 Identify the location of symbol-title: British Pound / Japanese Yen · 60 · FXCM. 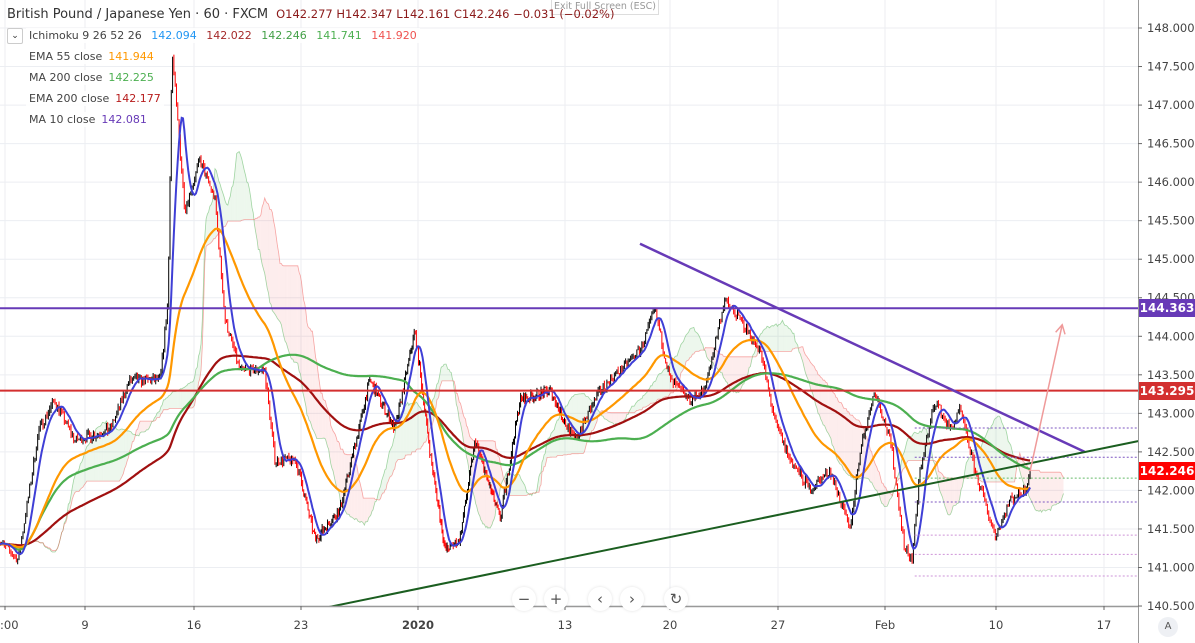
(138, 14).